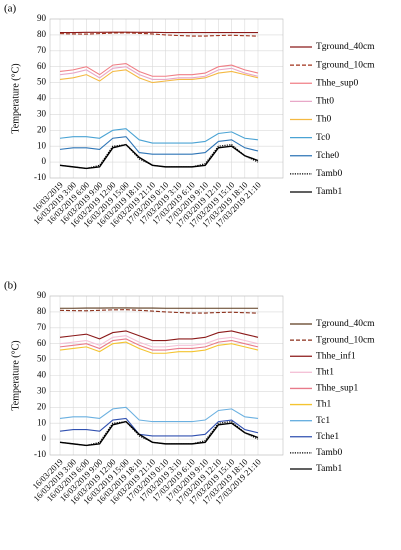 This screenshot has height=550, width=401. What do you see at coordinates (324, 120) in the screenshot?
I see `legend-label: Th0` at bounding box center [324, 120].